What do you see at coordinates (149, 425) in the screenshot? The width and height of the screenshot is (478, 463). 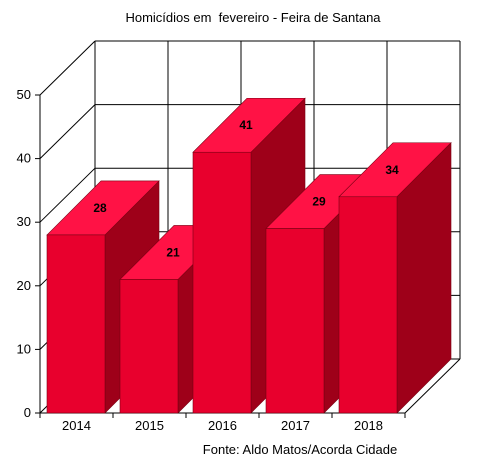 I see `x-tick-label: 2015` at bounding box center [149, 425].